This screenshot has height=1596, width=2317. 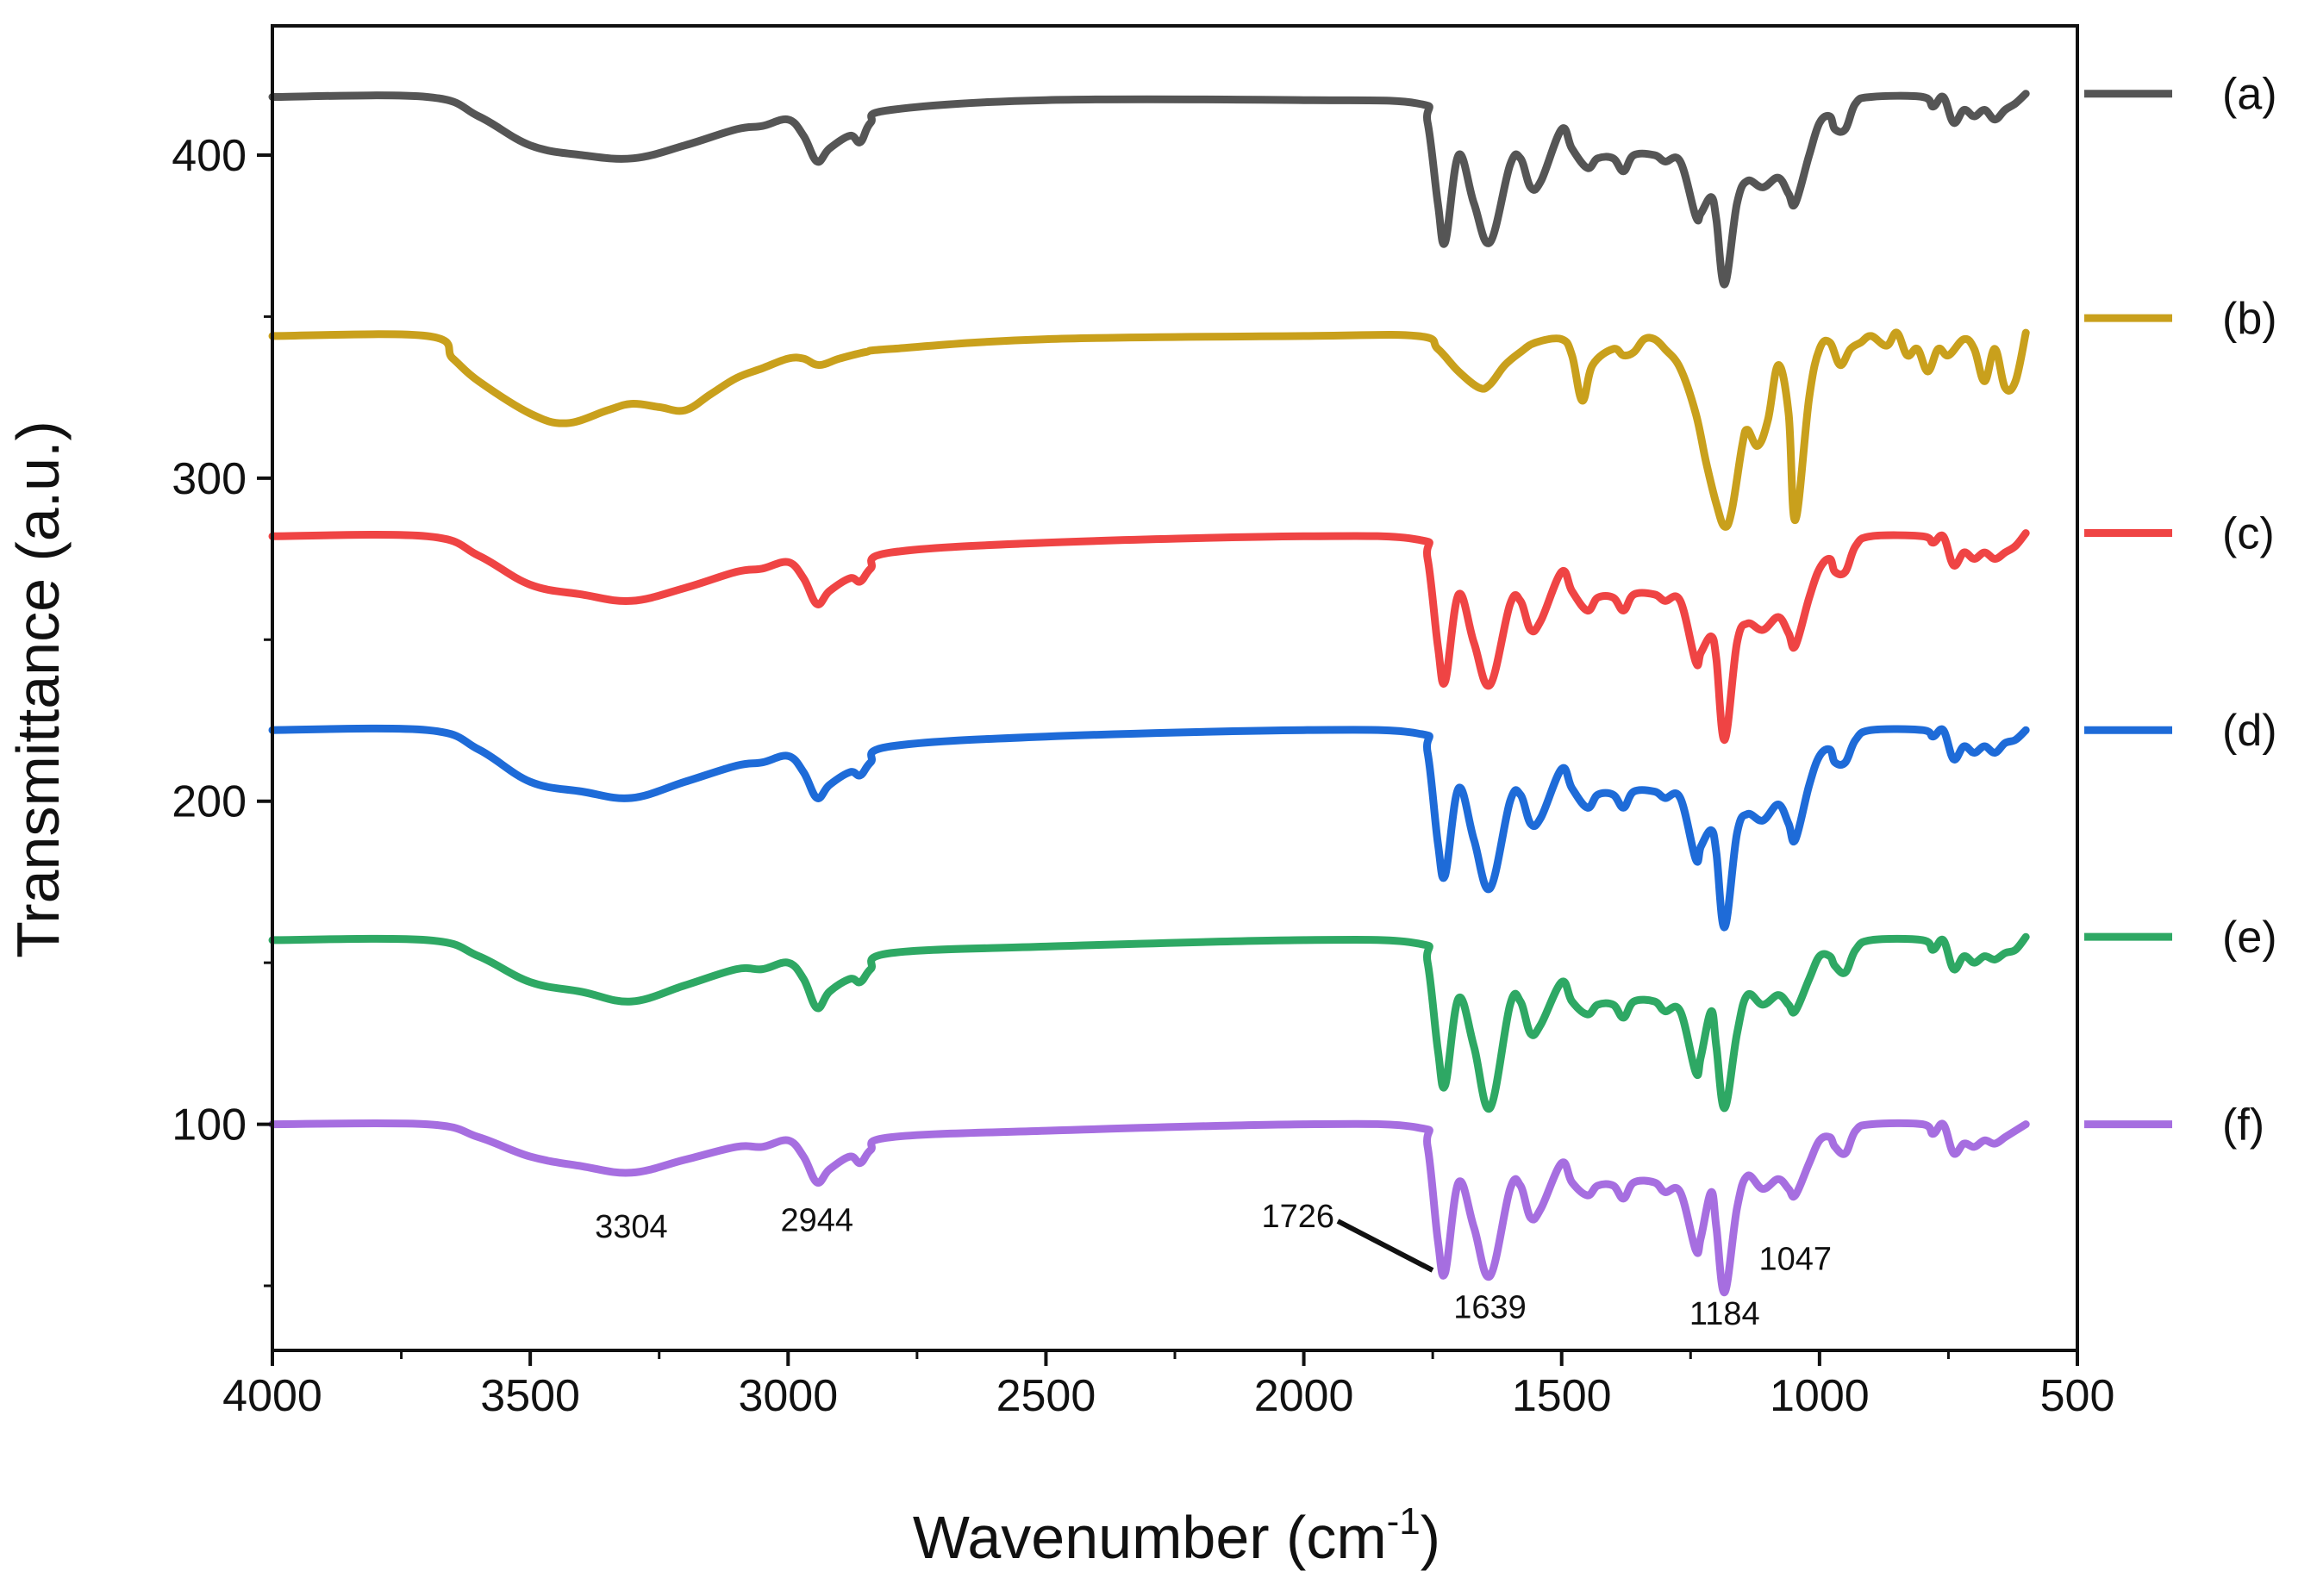 I want to click on annotation-label-3304: 3304, so click(x=631, y=1227).